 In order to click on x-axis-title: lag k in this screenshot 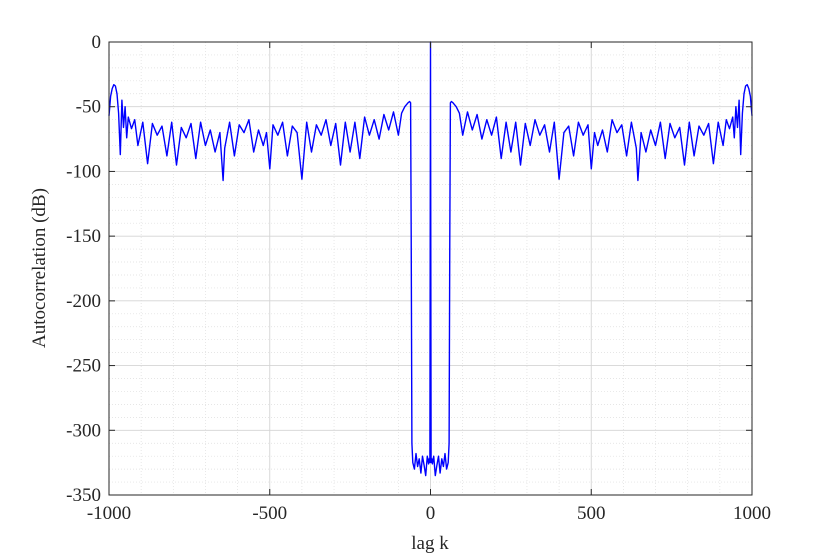, I will do `click(430, 543)`.